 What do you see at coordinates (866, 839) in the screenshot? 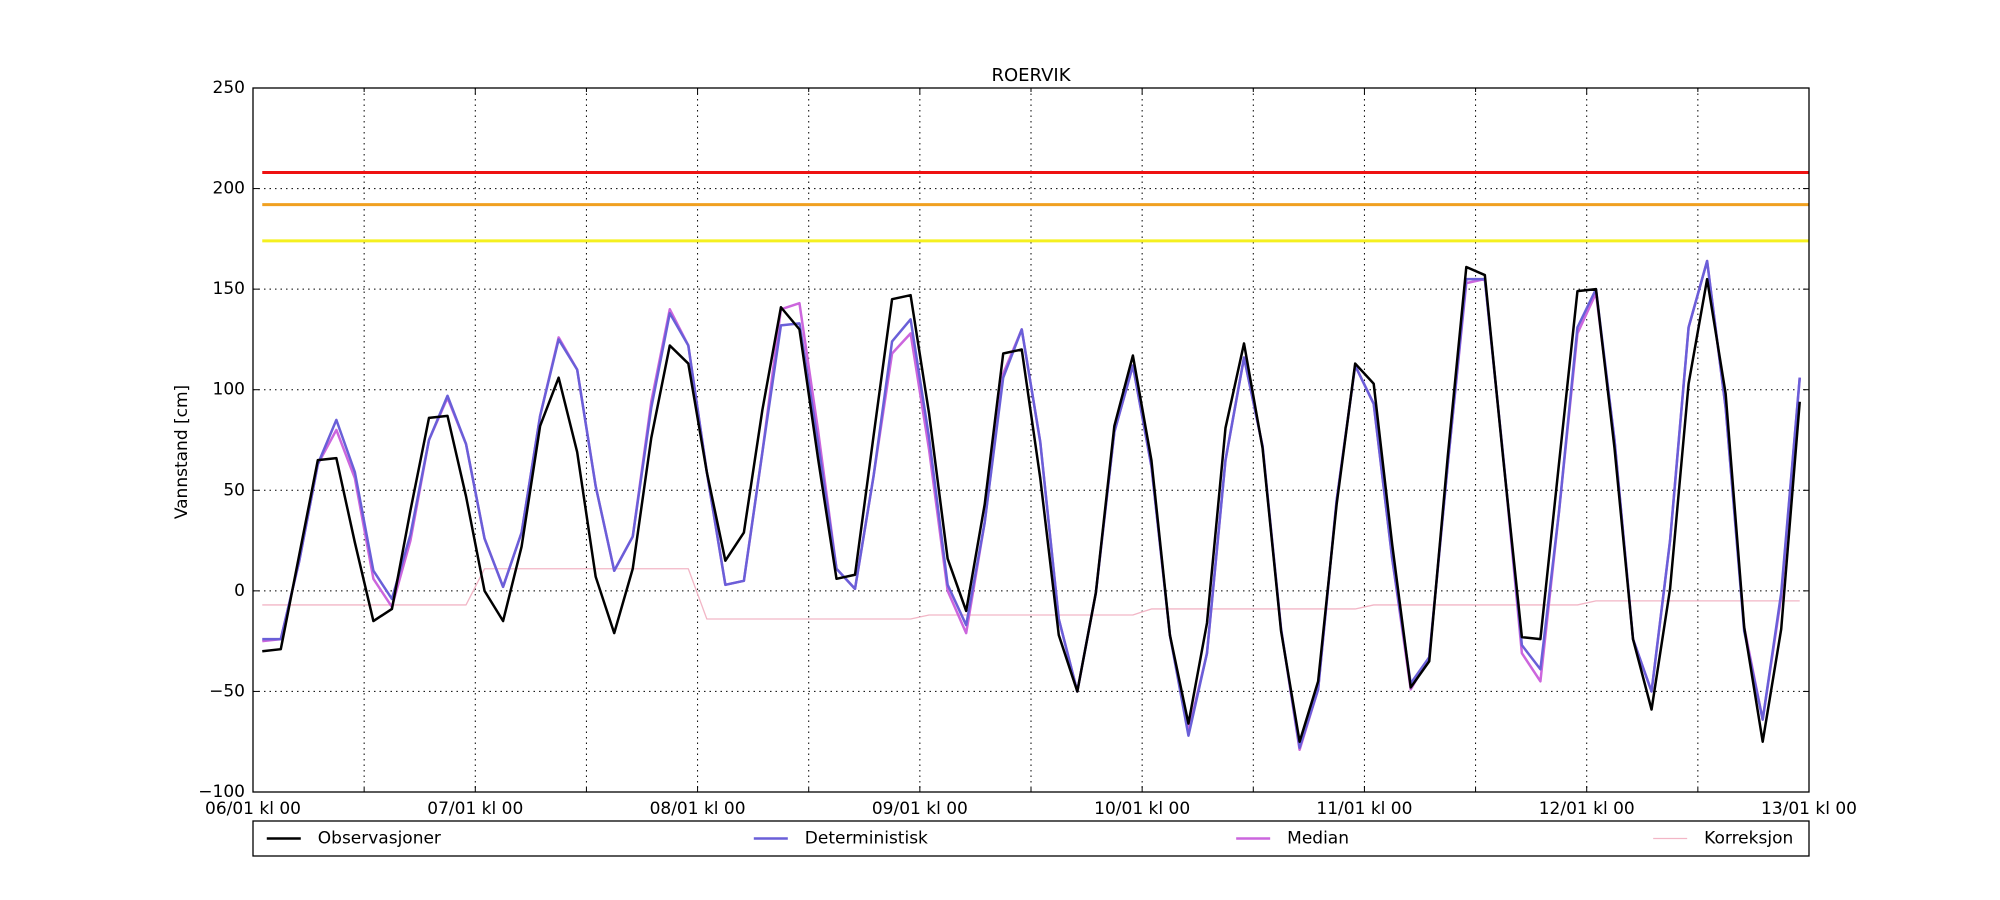
I see `legend-label: Deterministisk` at bounding box center [866, 839].